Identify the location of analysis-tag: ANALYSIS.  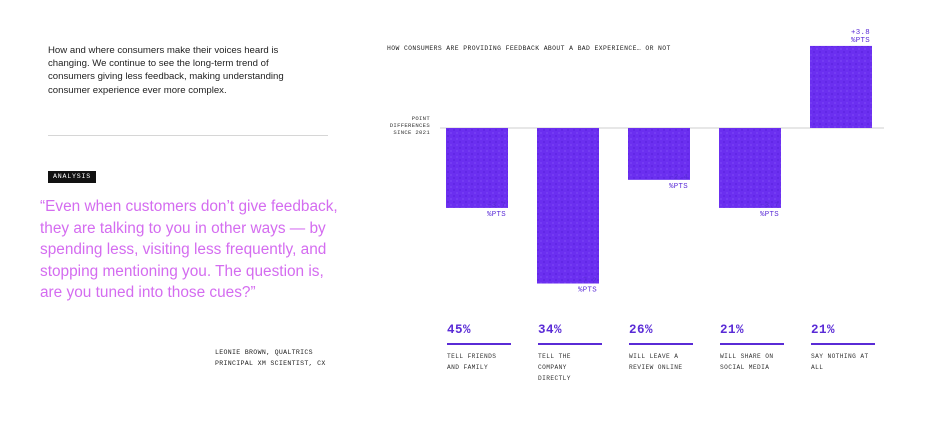
(72, 177).